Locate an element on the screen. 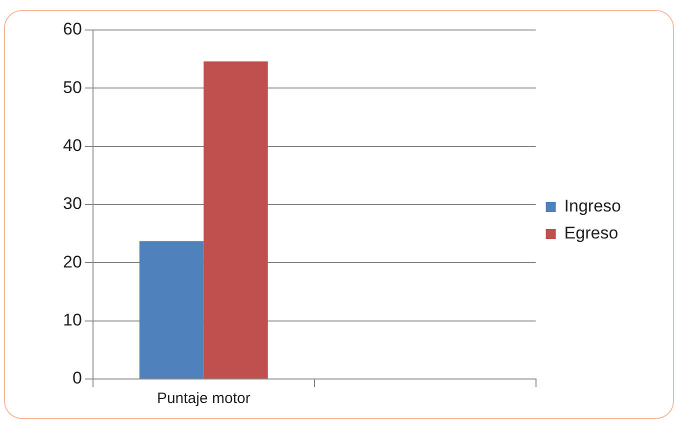 The width and height of the screenshot is (681, 421). x-tick-label: Puntaje motor is located at coordinates (203, 399).